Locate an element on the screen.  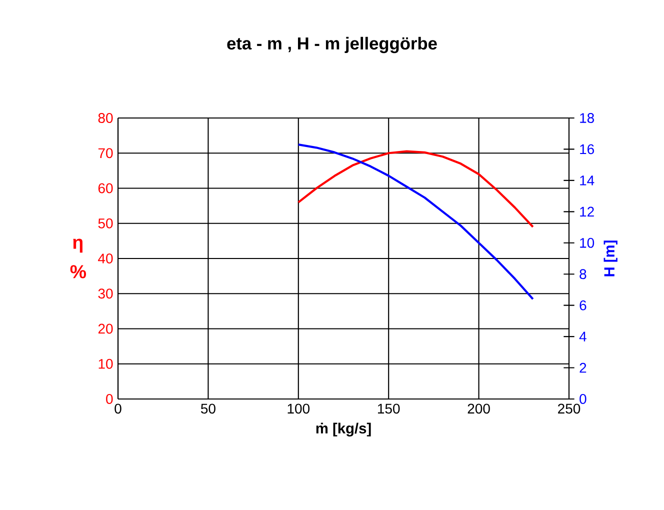
x-tick-label: 200 is located at coordinates (479, 409).